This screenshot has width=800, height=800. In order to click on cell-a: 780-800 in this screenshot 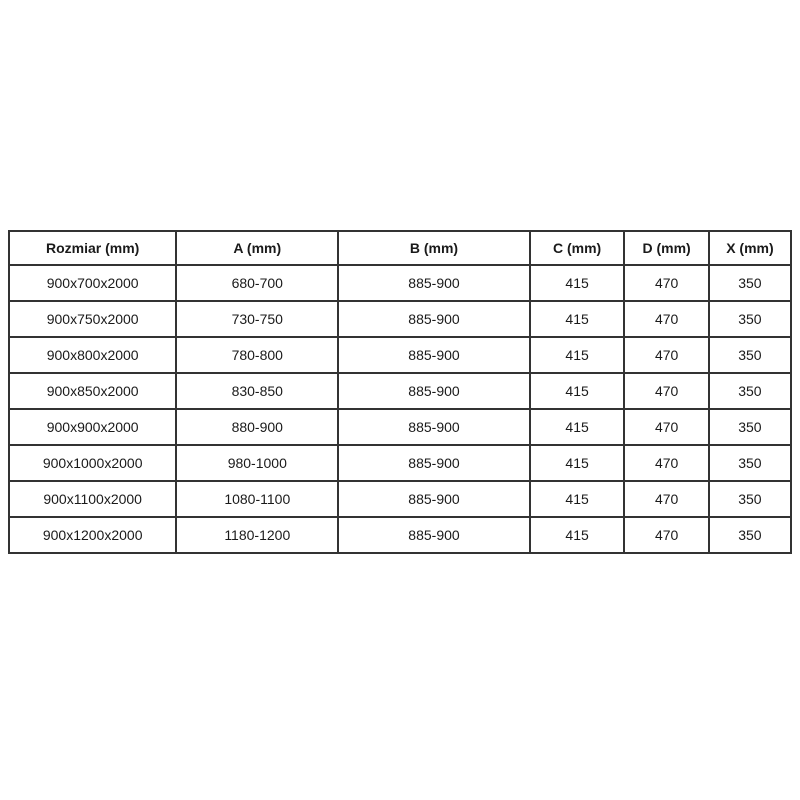, I will do `click(257, 355)`.